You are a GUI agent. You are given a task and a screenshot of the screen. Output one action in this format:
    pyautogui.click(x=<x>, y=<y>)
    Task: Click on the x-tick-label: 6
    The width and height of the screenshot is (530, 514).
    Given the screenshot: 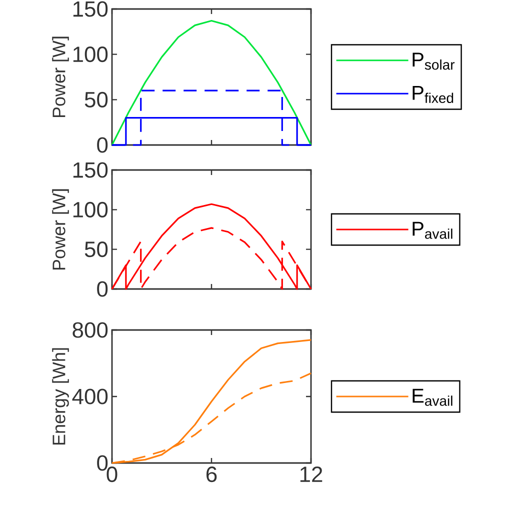 What is the action you would take?
    pyautogui.click(x=211, y=474)
    